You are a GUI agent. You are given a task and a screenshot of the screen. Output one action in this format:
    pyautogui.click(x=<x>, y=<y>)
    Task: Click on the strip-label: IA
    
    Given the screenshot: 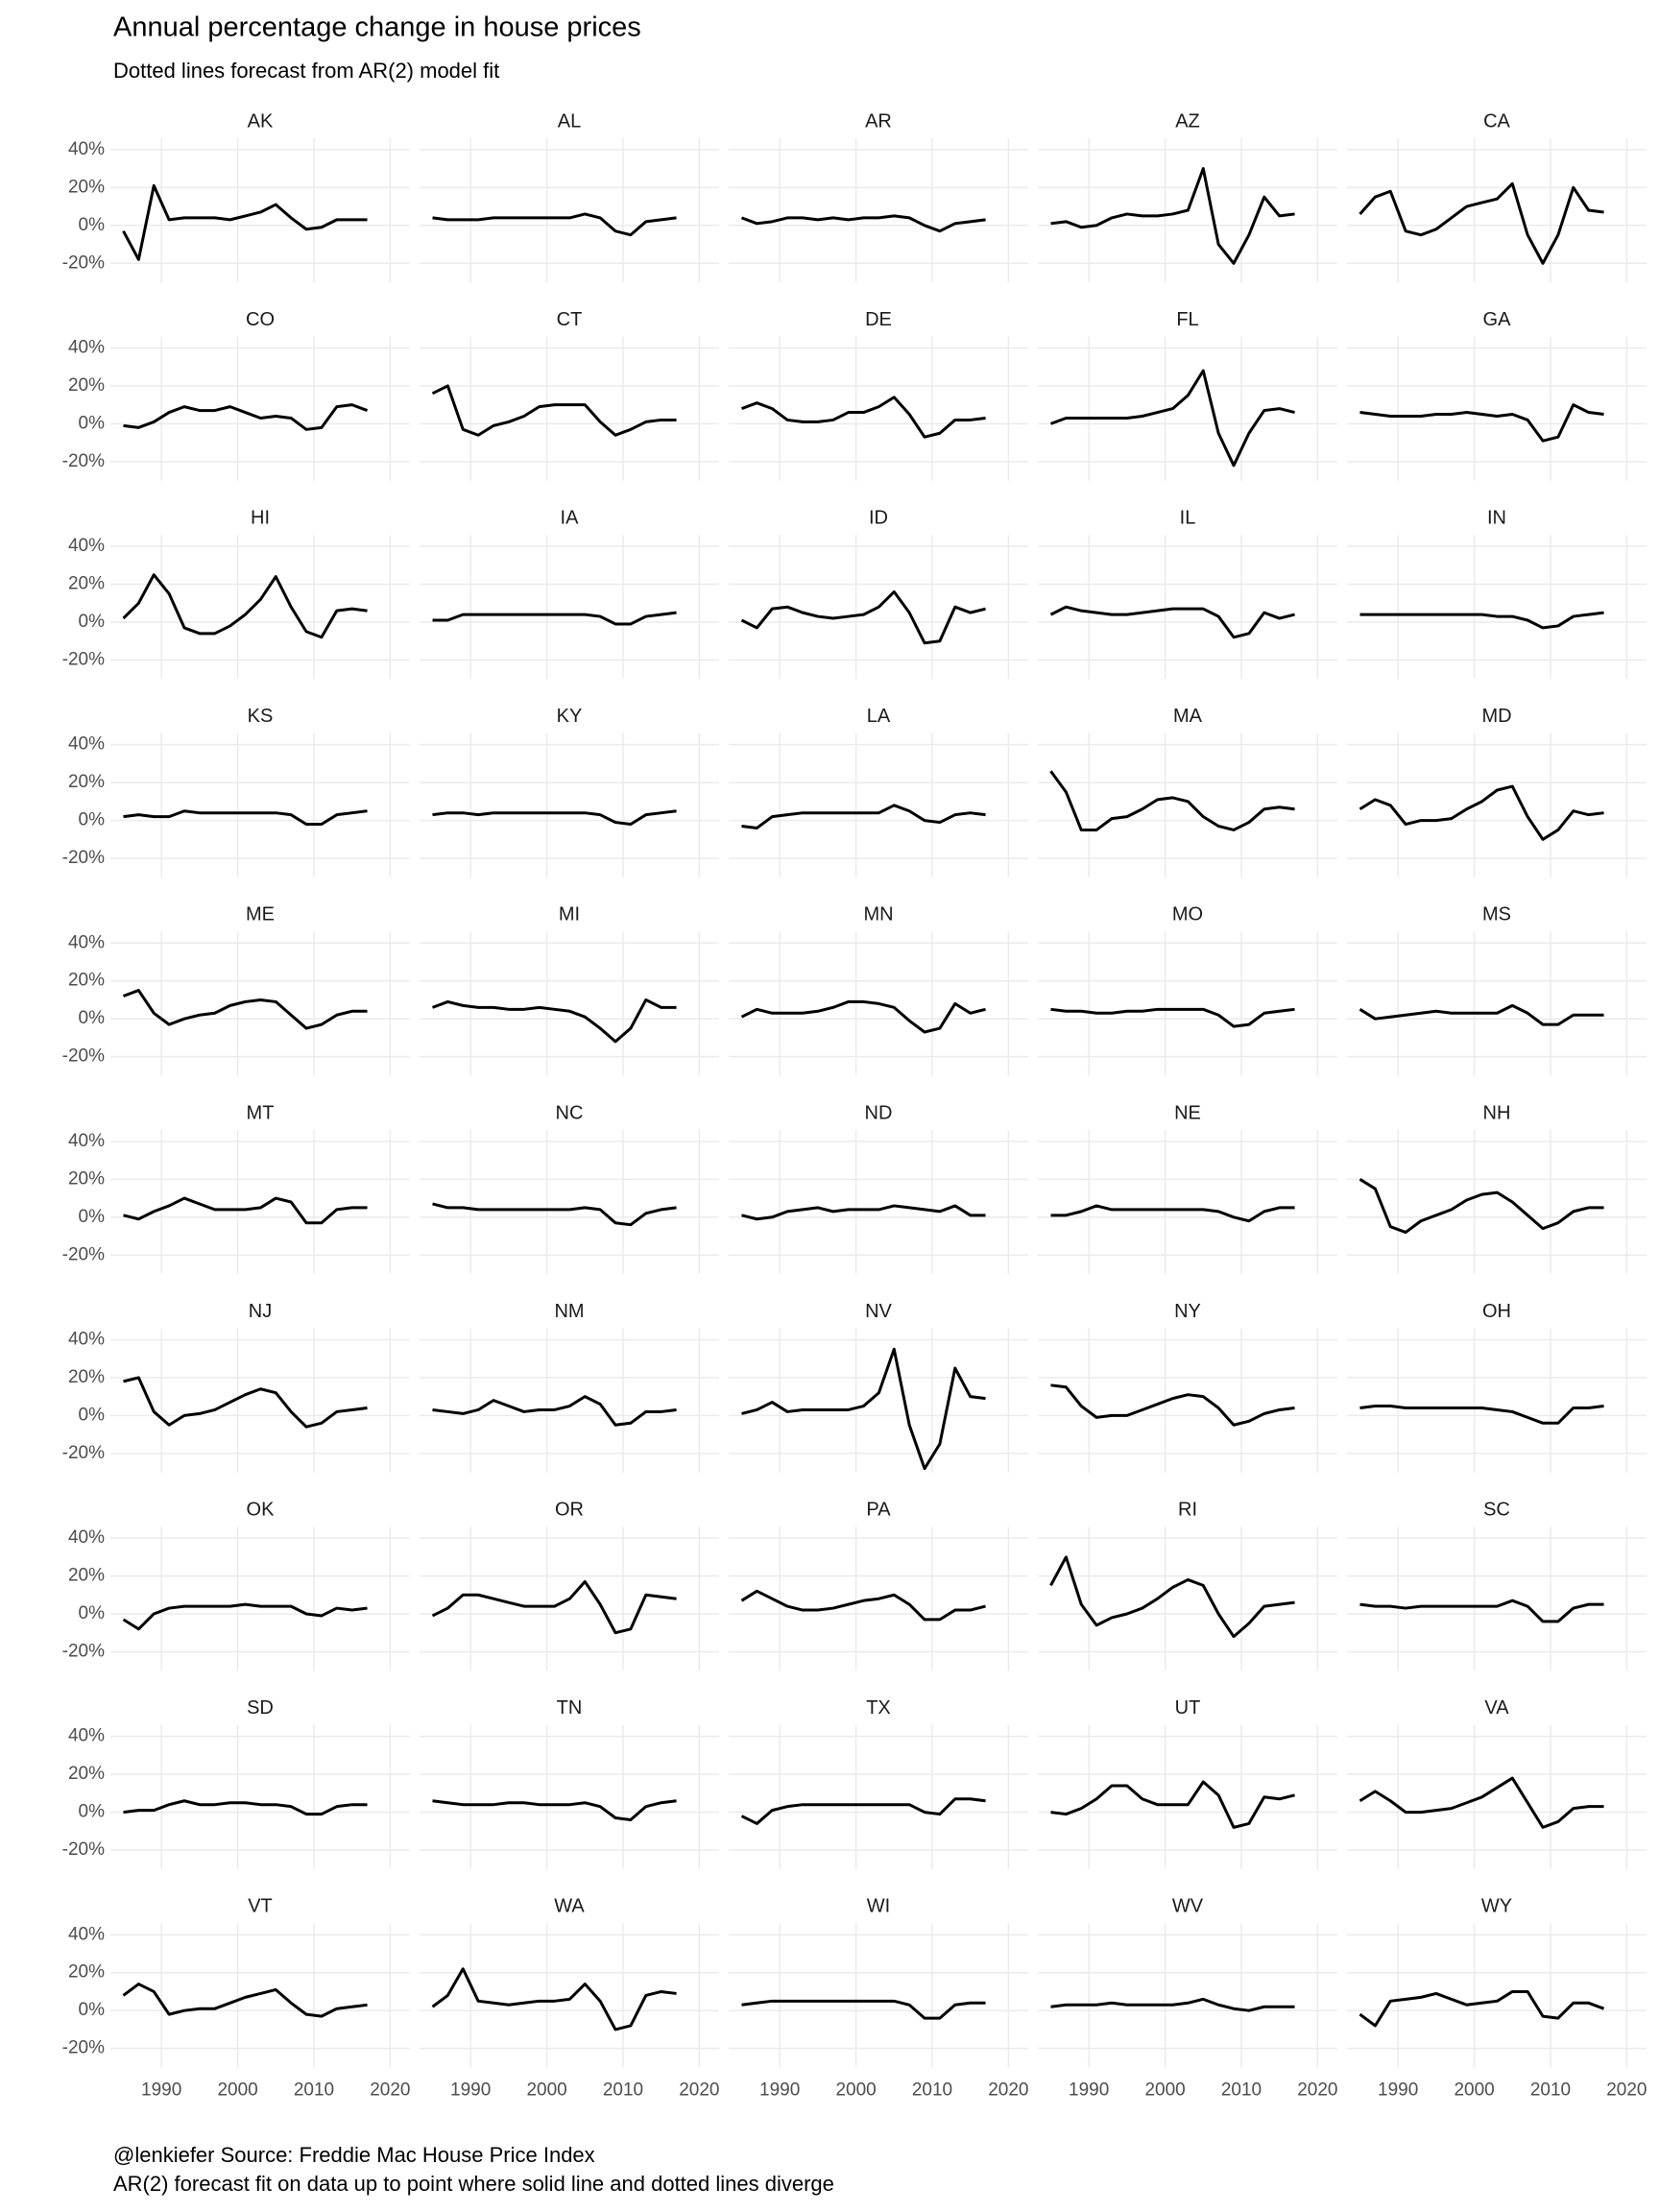 What is the action you would take?
    pyautogui.click(x=570, y=517)
    